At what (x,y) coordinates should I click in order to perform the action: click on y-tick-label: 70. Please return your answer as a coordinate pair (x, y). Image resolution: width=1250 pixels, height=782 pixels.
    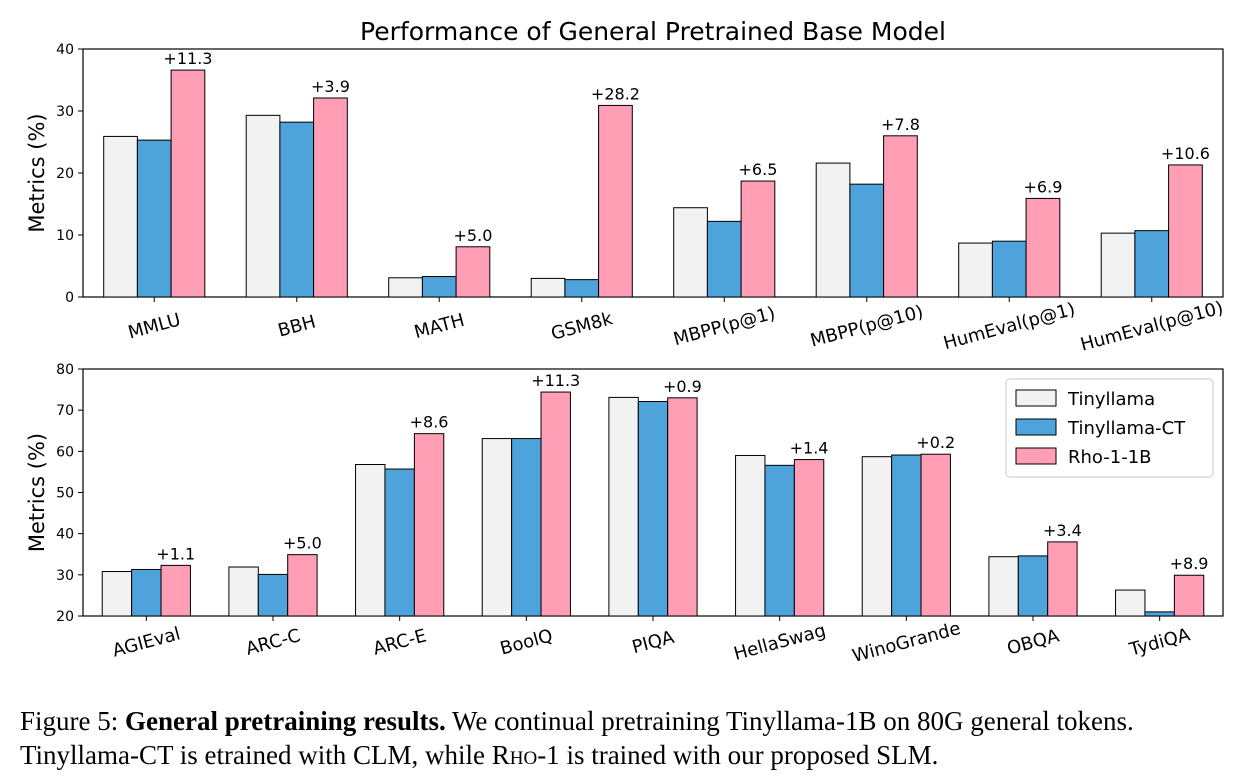
    Looking at the image, I should click on (65, 411).